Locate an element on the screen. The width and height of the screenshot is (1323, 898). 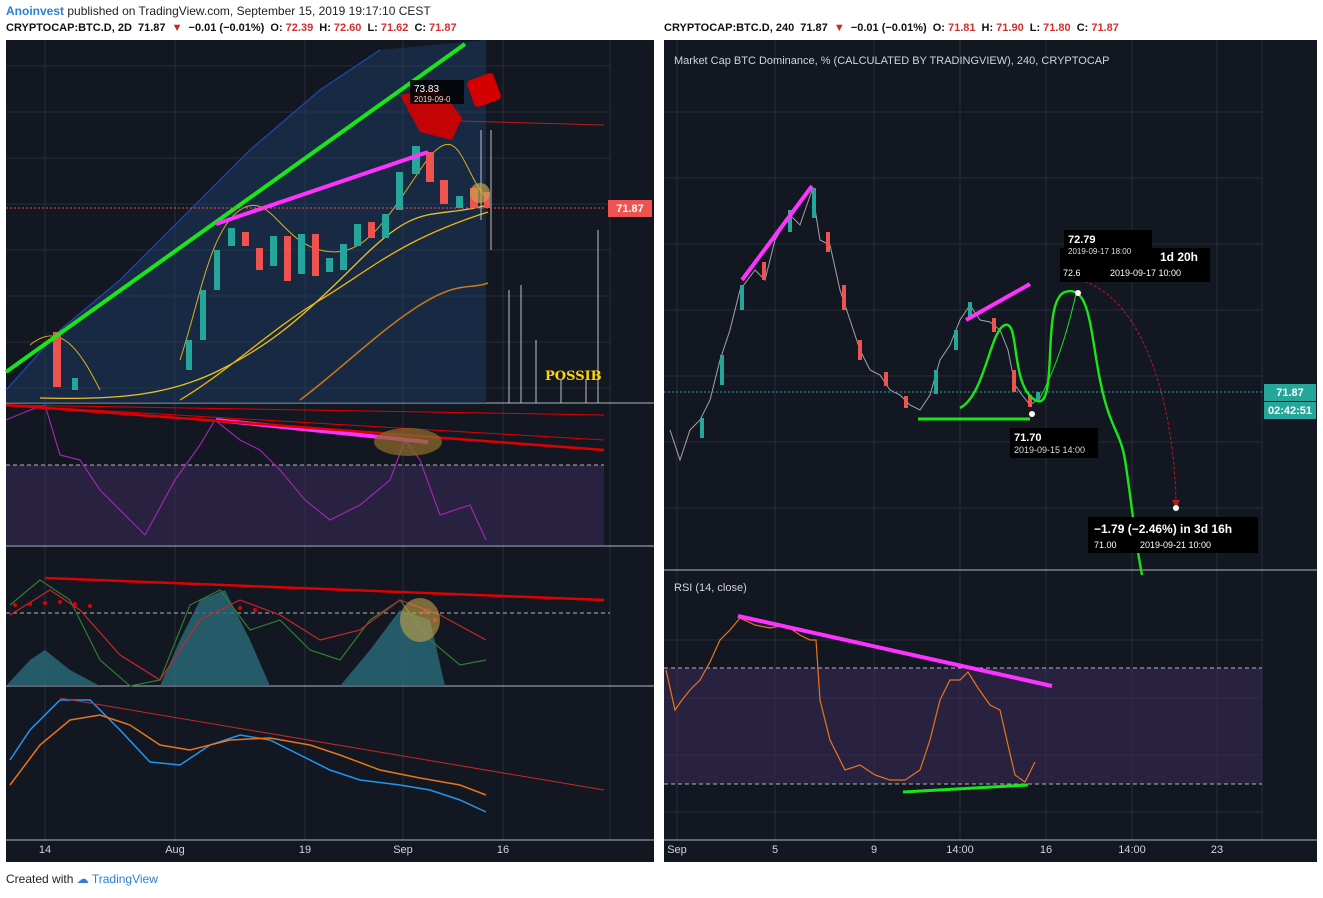
left-price-highlight is located at coordinates (480, 193).